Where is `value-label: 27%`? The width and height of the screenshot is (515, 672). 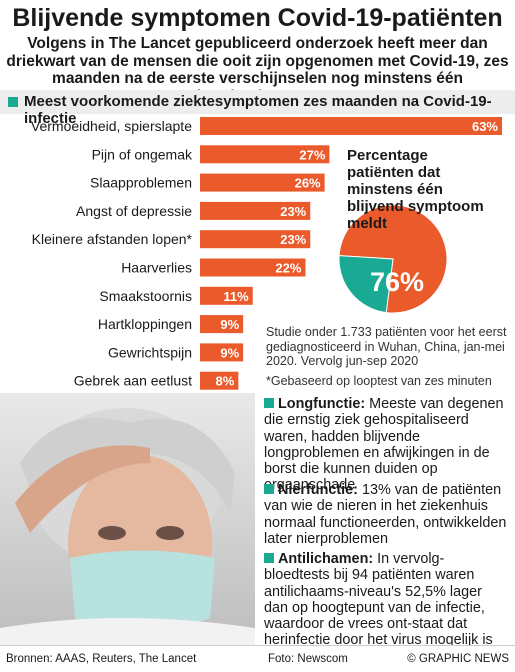
value-label: 27% is located at coordinates (312, 154).